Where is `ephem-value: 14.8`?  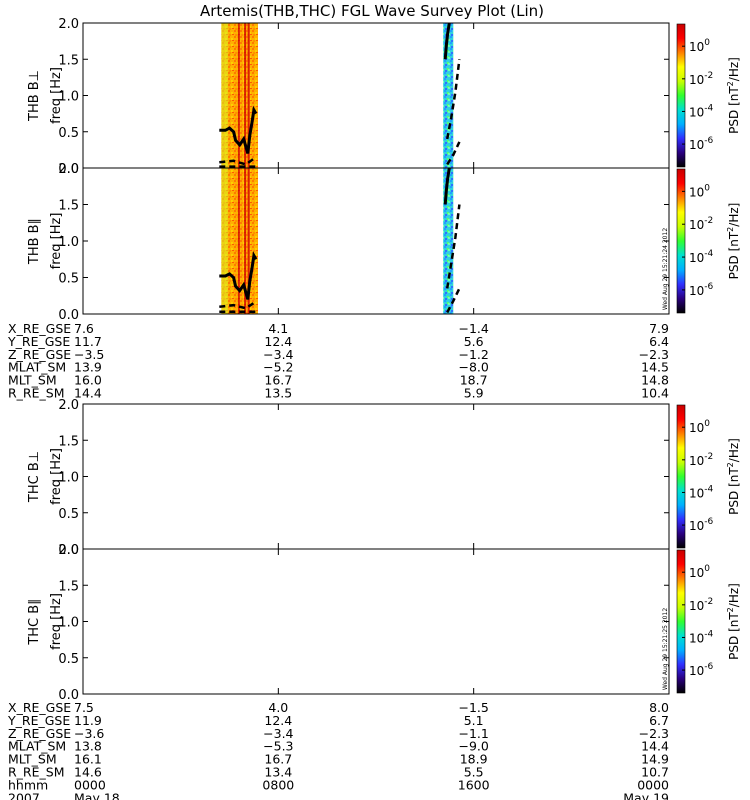 ephem-value: 14.8 is located at coordinates (655, 380).